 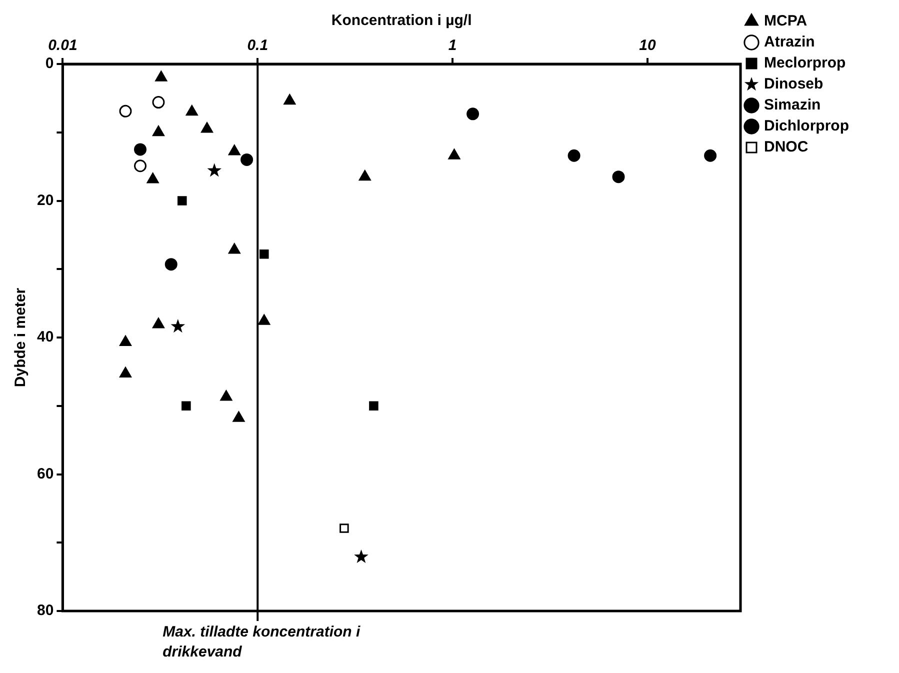 What do you see at coordinates (257, 45) in the screenshot?
I see `x-tick-label: 0.1` at bounding box center [257, 45].